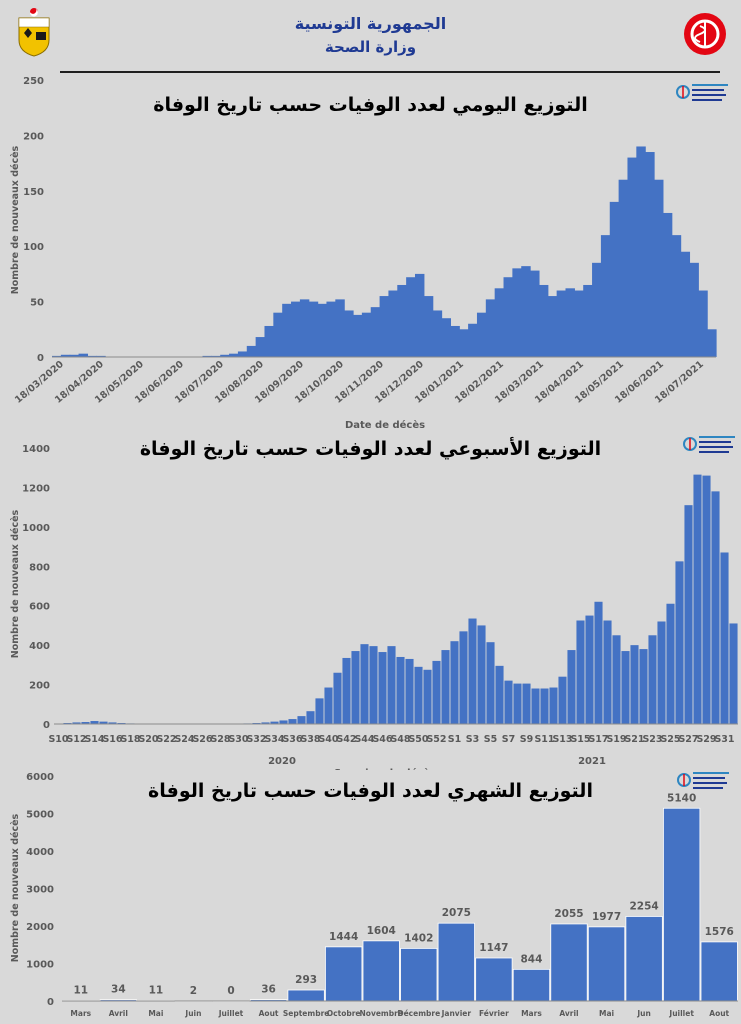 The width and height of the screenshot is (741, 1024). Describe the element at coordinates (418, 1013) in the screenshot. I see `x-tick-label: Décembre` at that location.